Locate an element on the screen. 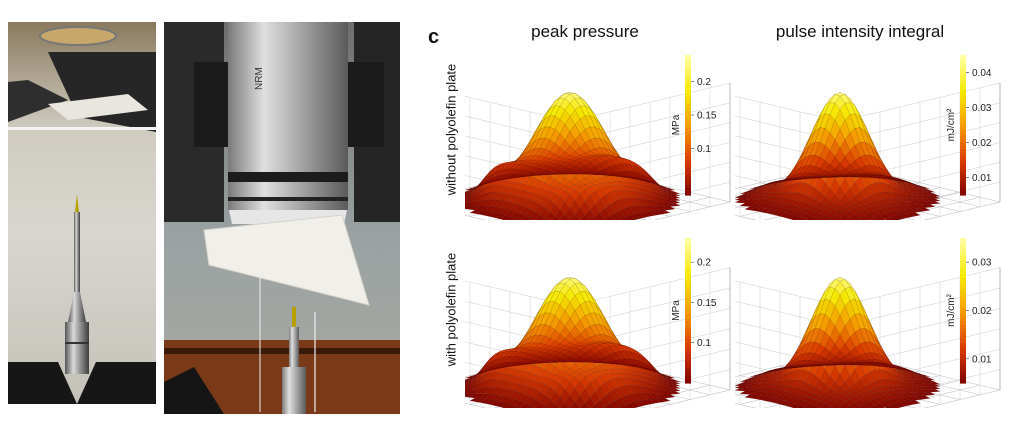 The image size is (1024, 421). photo-hydrophone-needle is located at coordinates (82, 213).